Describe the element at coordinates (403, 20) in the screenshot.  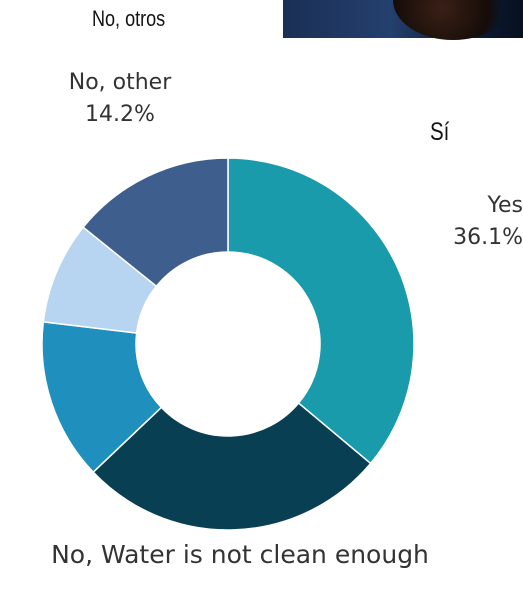
I see `background-photo-corner` at that location.